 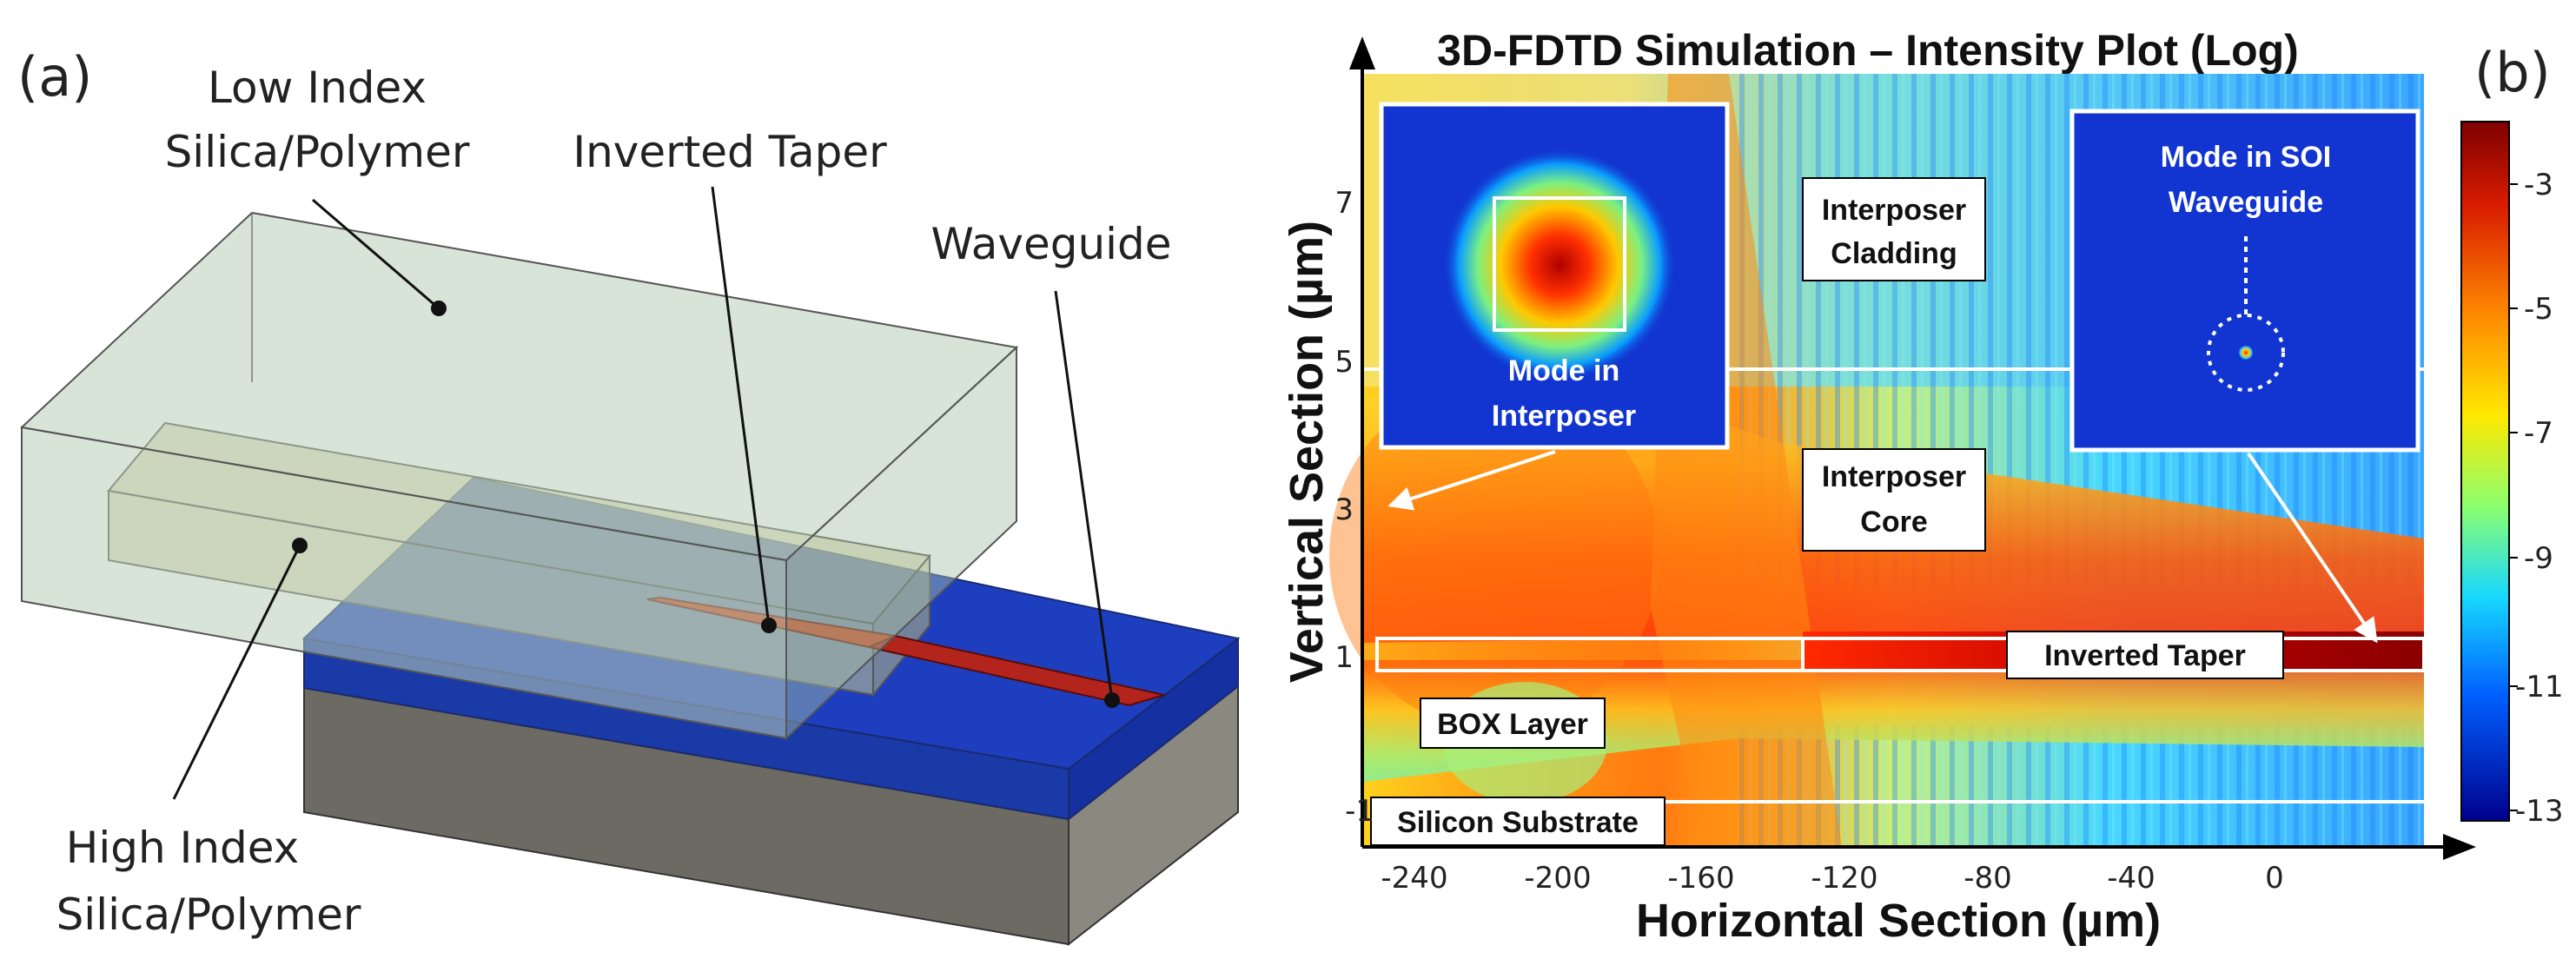 What do you see at coordinates (901, 625) in the screenshot?
I see `core-right` at bounding box center [901, 625].